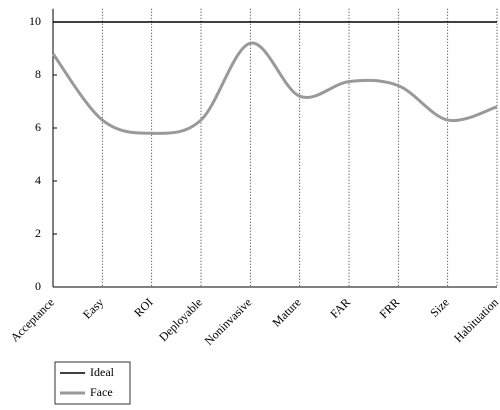 The image size is (500, 410). I want to click on legend-label: Face, so click(101, 392).